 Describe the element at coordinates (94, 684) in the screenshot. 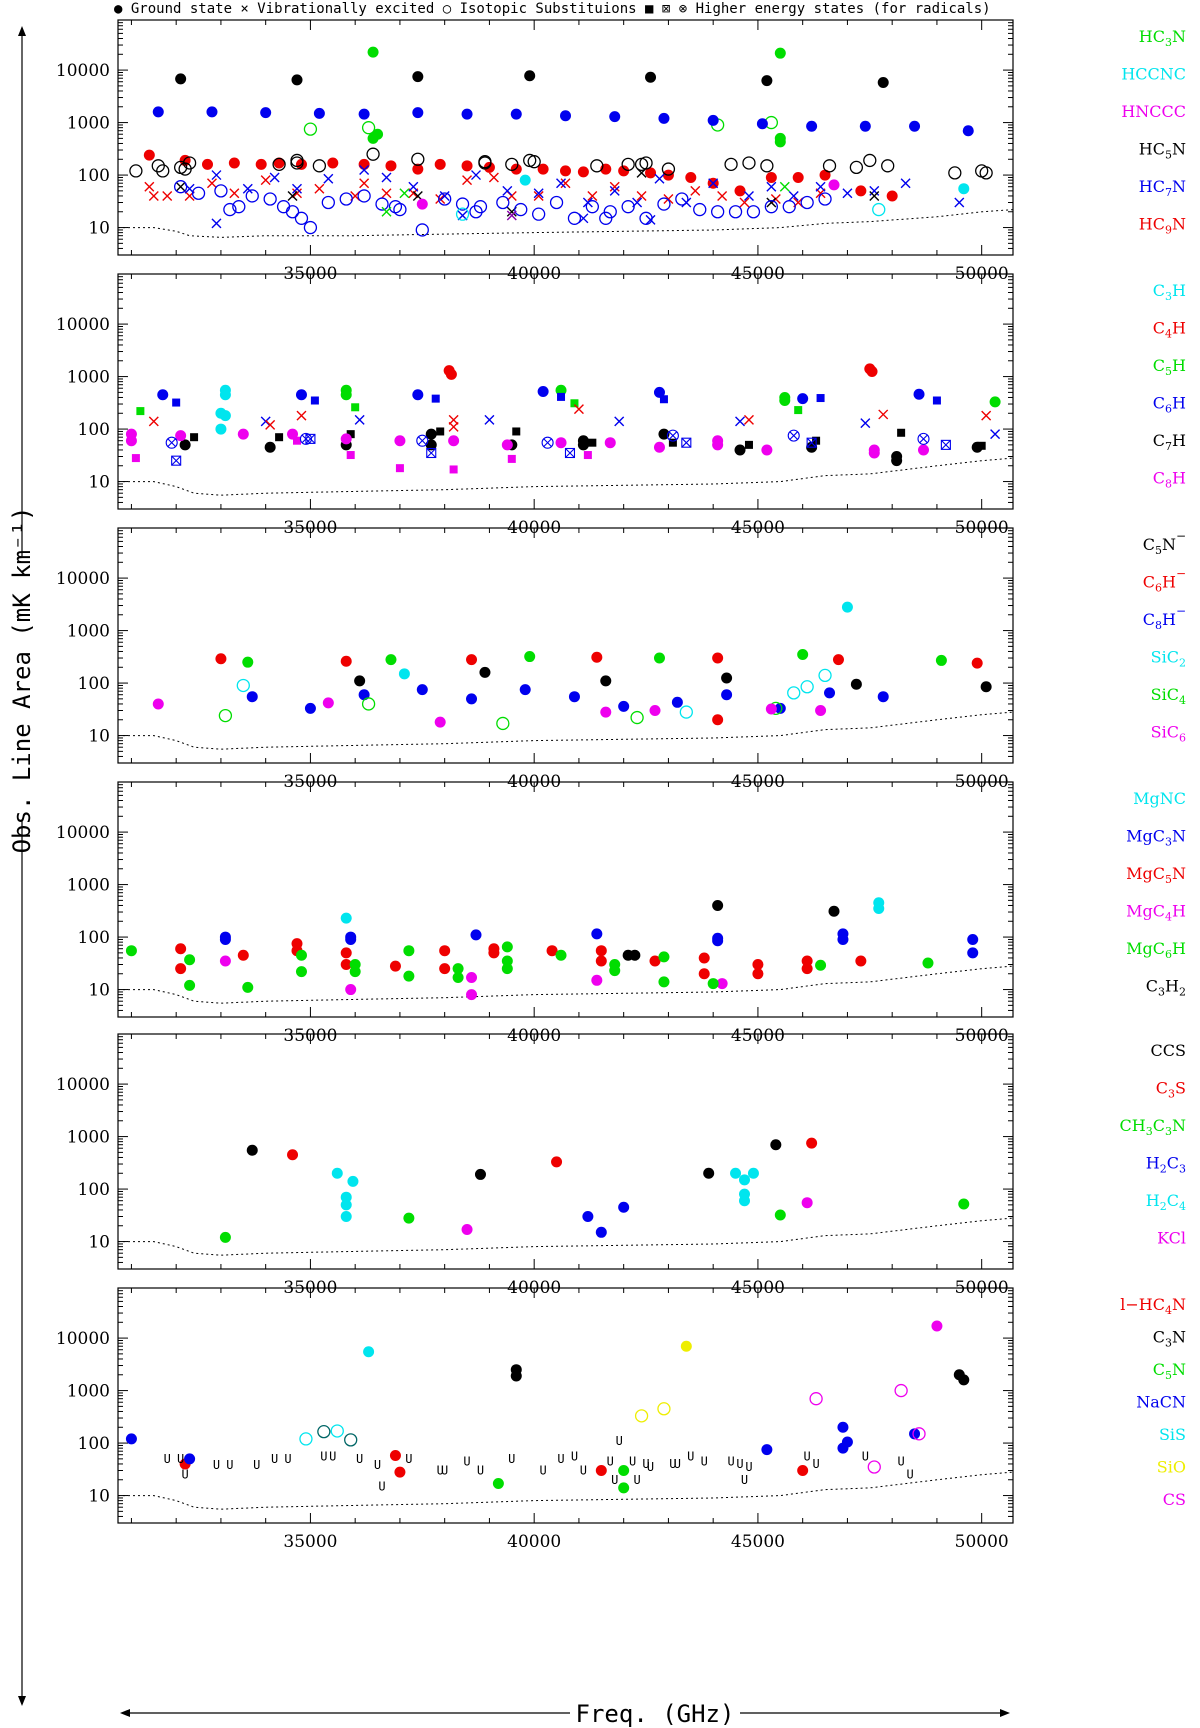

I see `y-tick-label: 100` at that location.